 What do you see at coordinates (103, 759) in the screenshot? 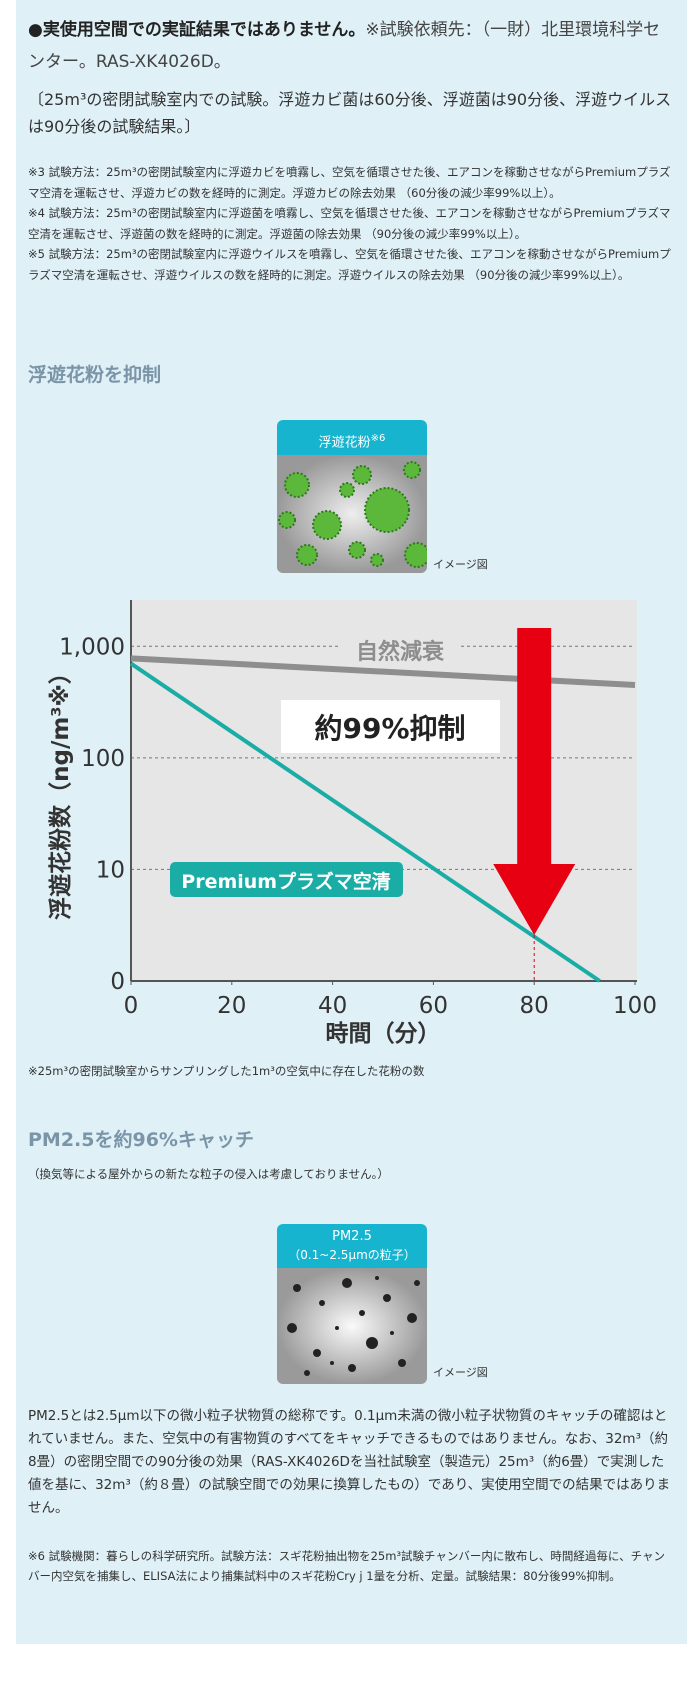
I see `y-tick-label: 100` at bounding box center [103, 759].